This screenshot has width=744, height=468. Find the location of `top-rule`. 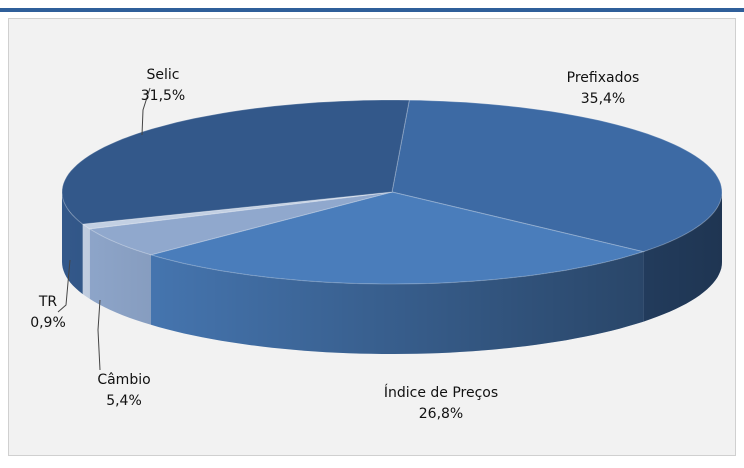

top-rule is located at coordinates (372, 10).